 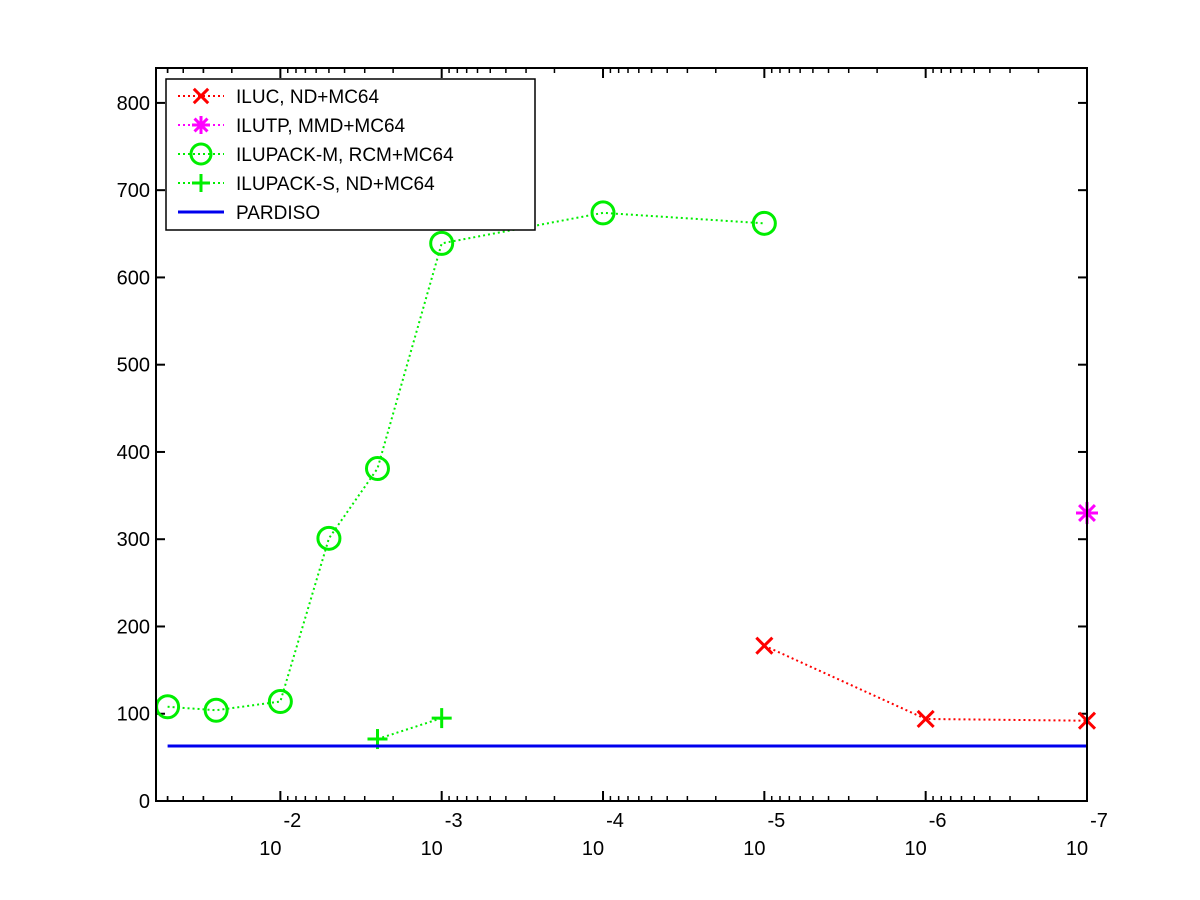 What do you see at coordinates (133, 540) in the screenshot?
I see `y-tick-label: 300` at bounding box center [133, 540].